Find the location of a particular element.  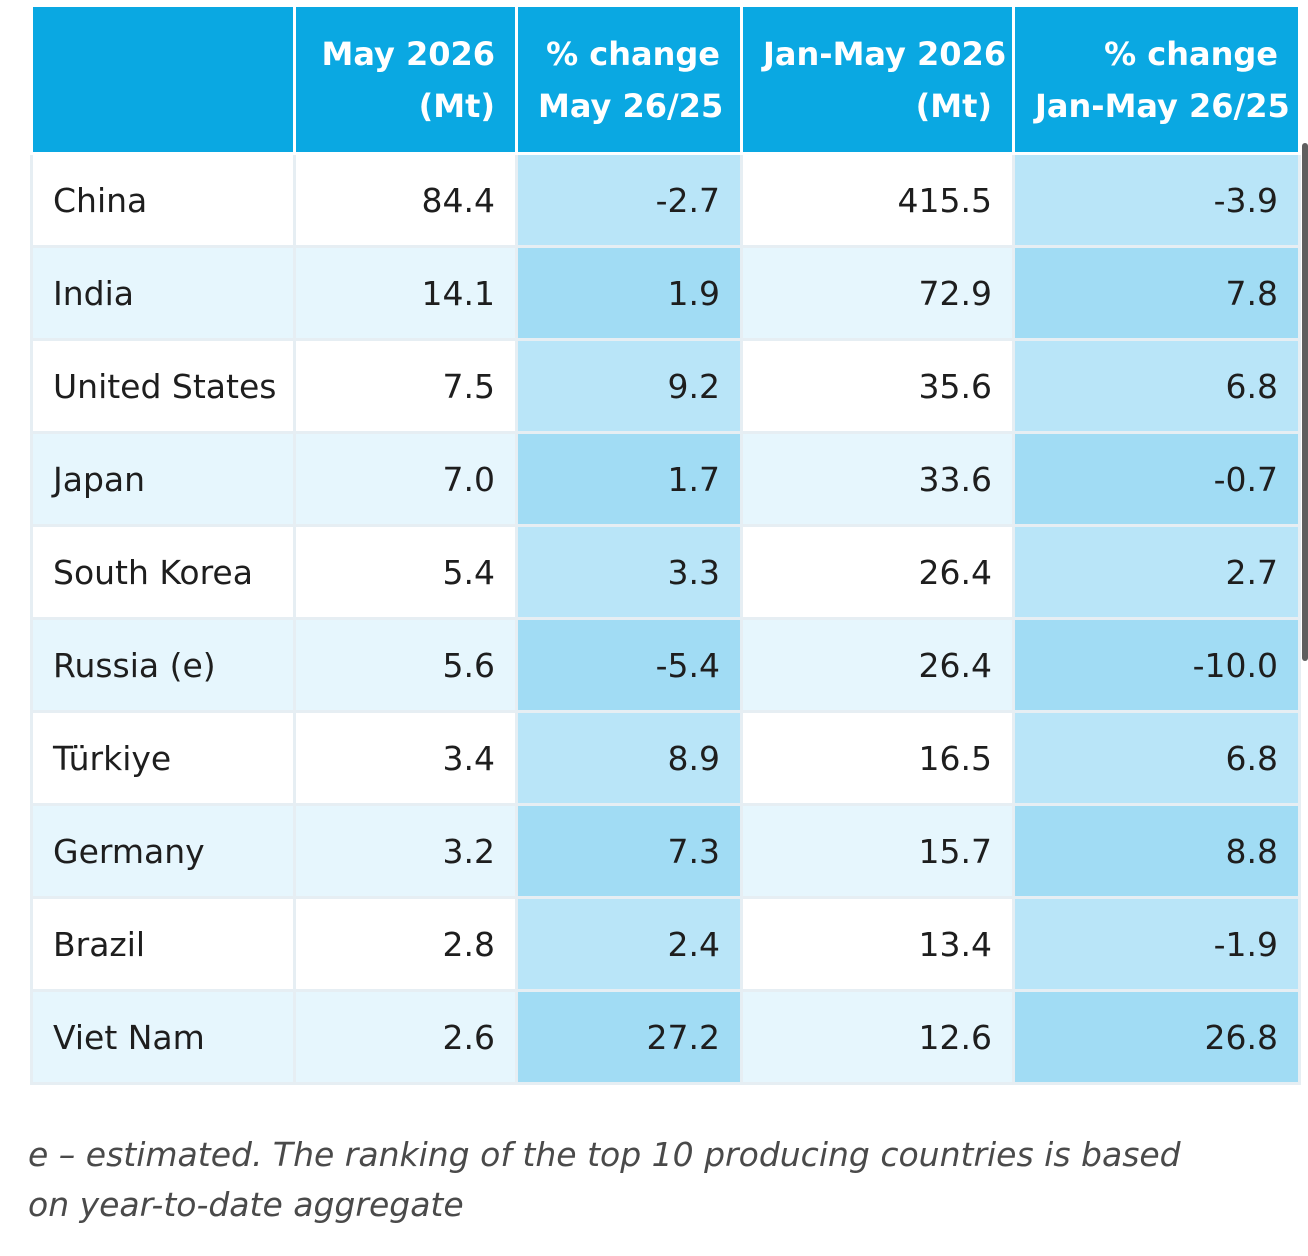

header-ytd-change-line1: % change is located at coordinates (1191, 53).